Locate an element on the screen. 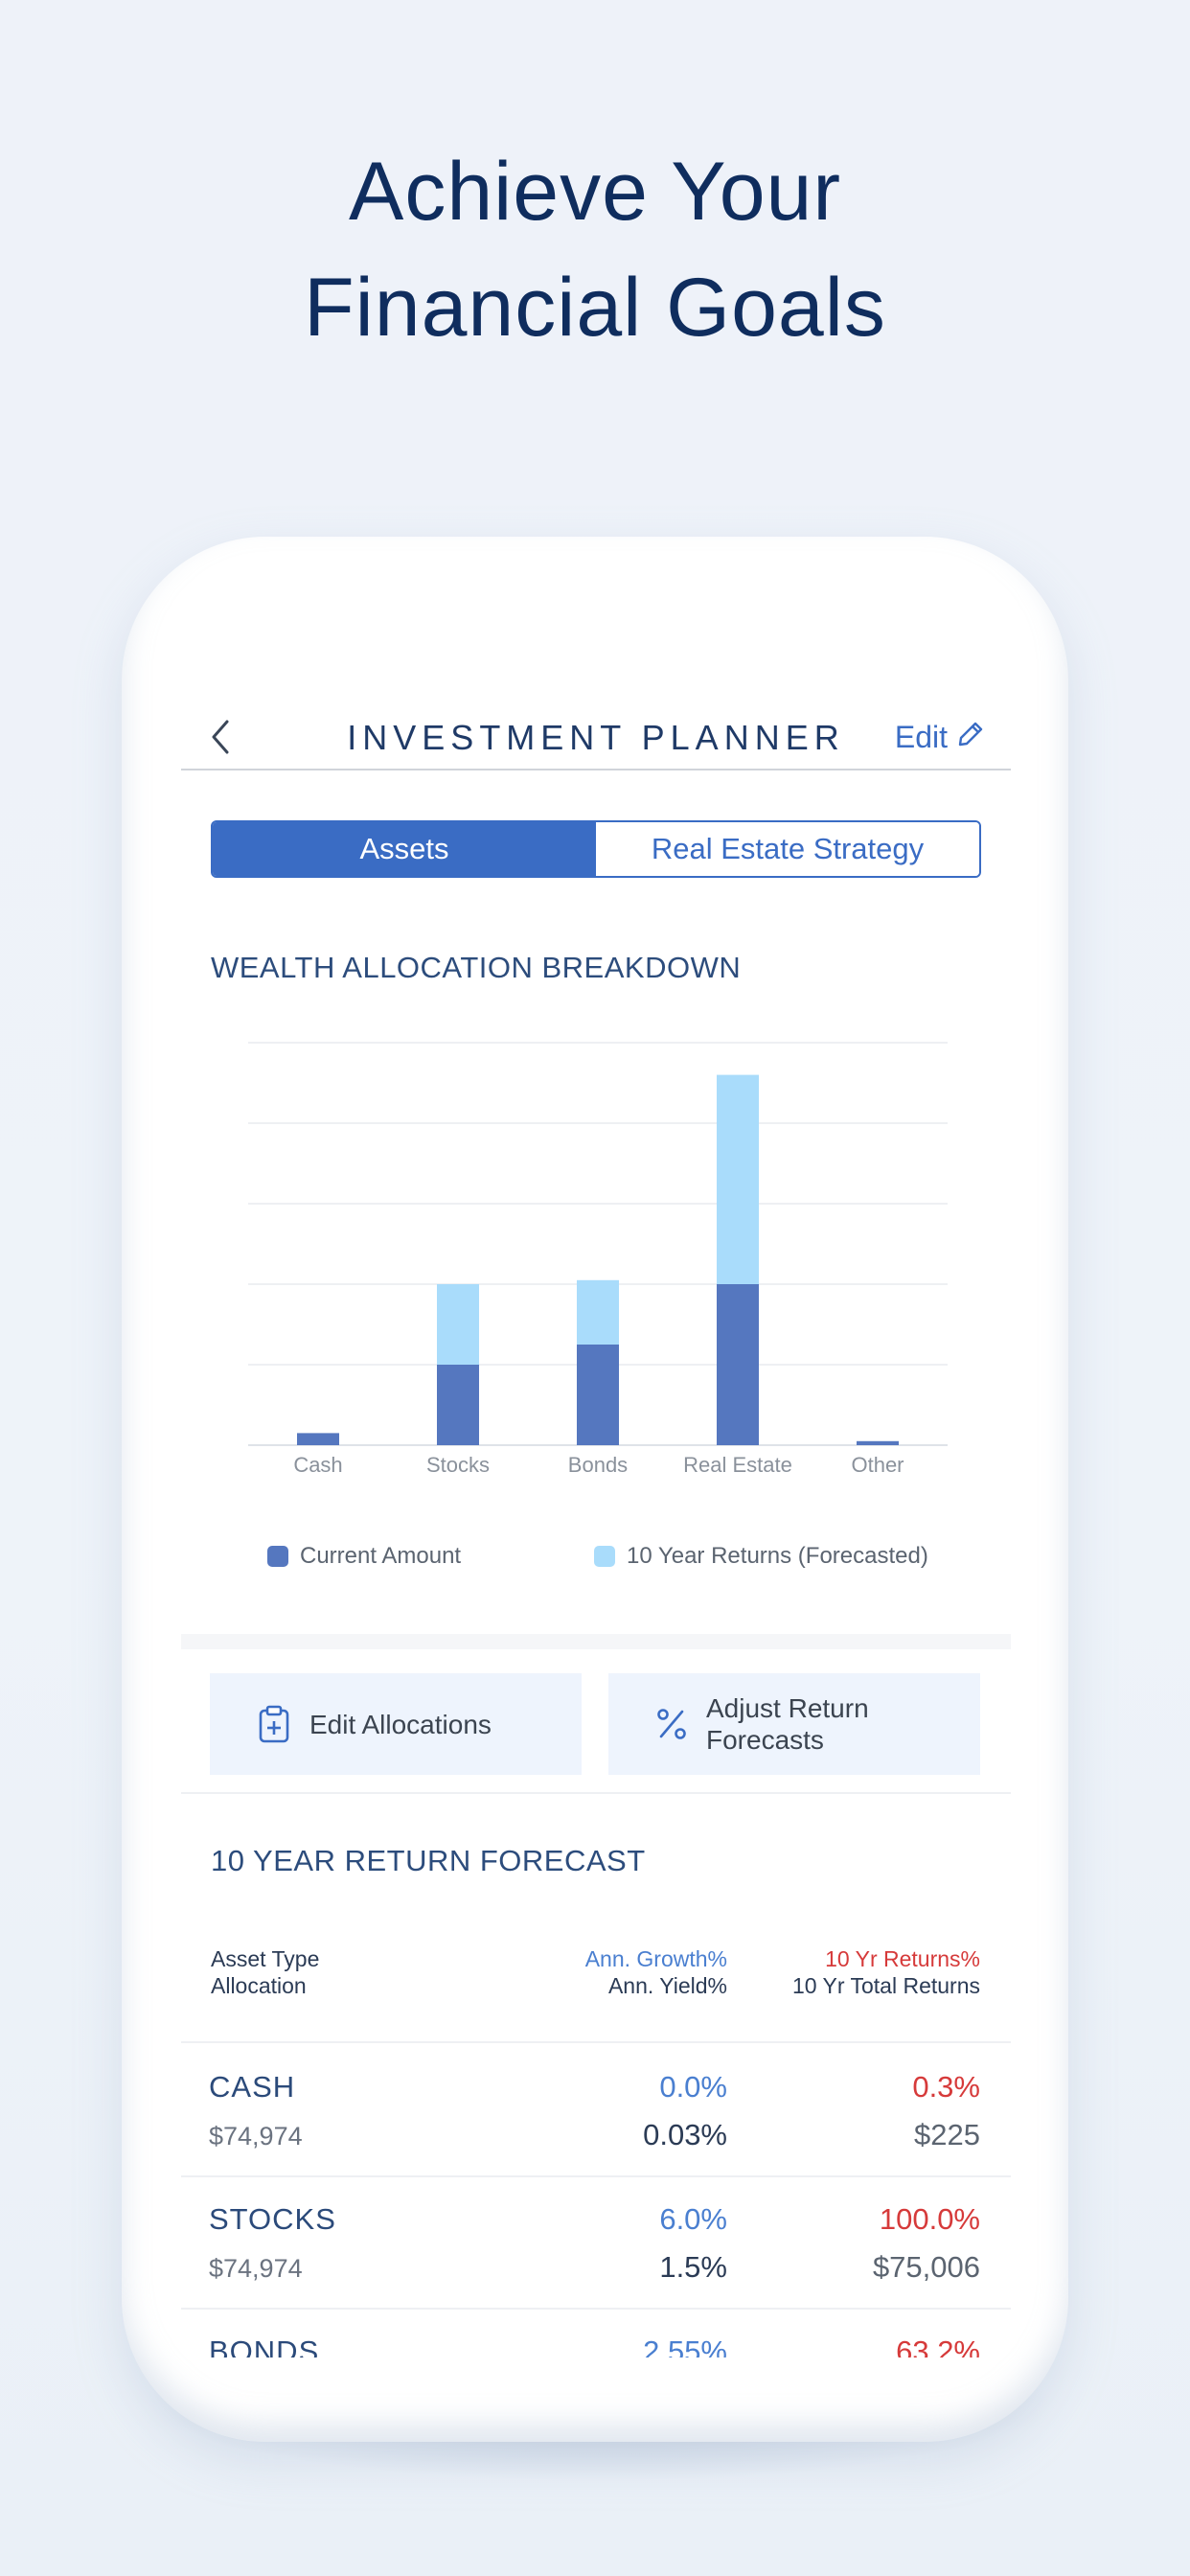 The height and width of the screenshot is (2576, 1190). row-growth: 0.0% is located at coordinates (693, 2087).